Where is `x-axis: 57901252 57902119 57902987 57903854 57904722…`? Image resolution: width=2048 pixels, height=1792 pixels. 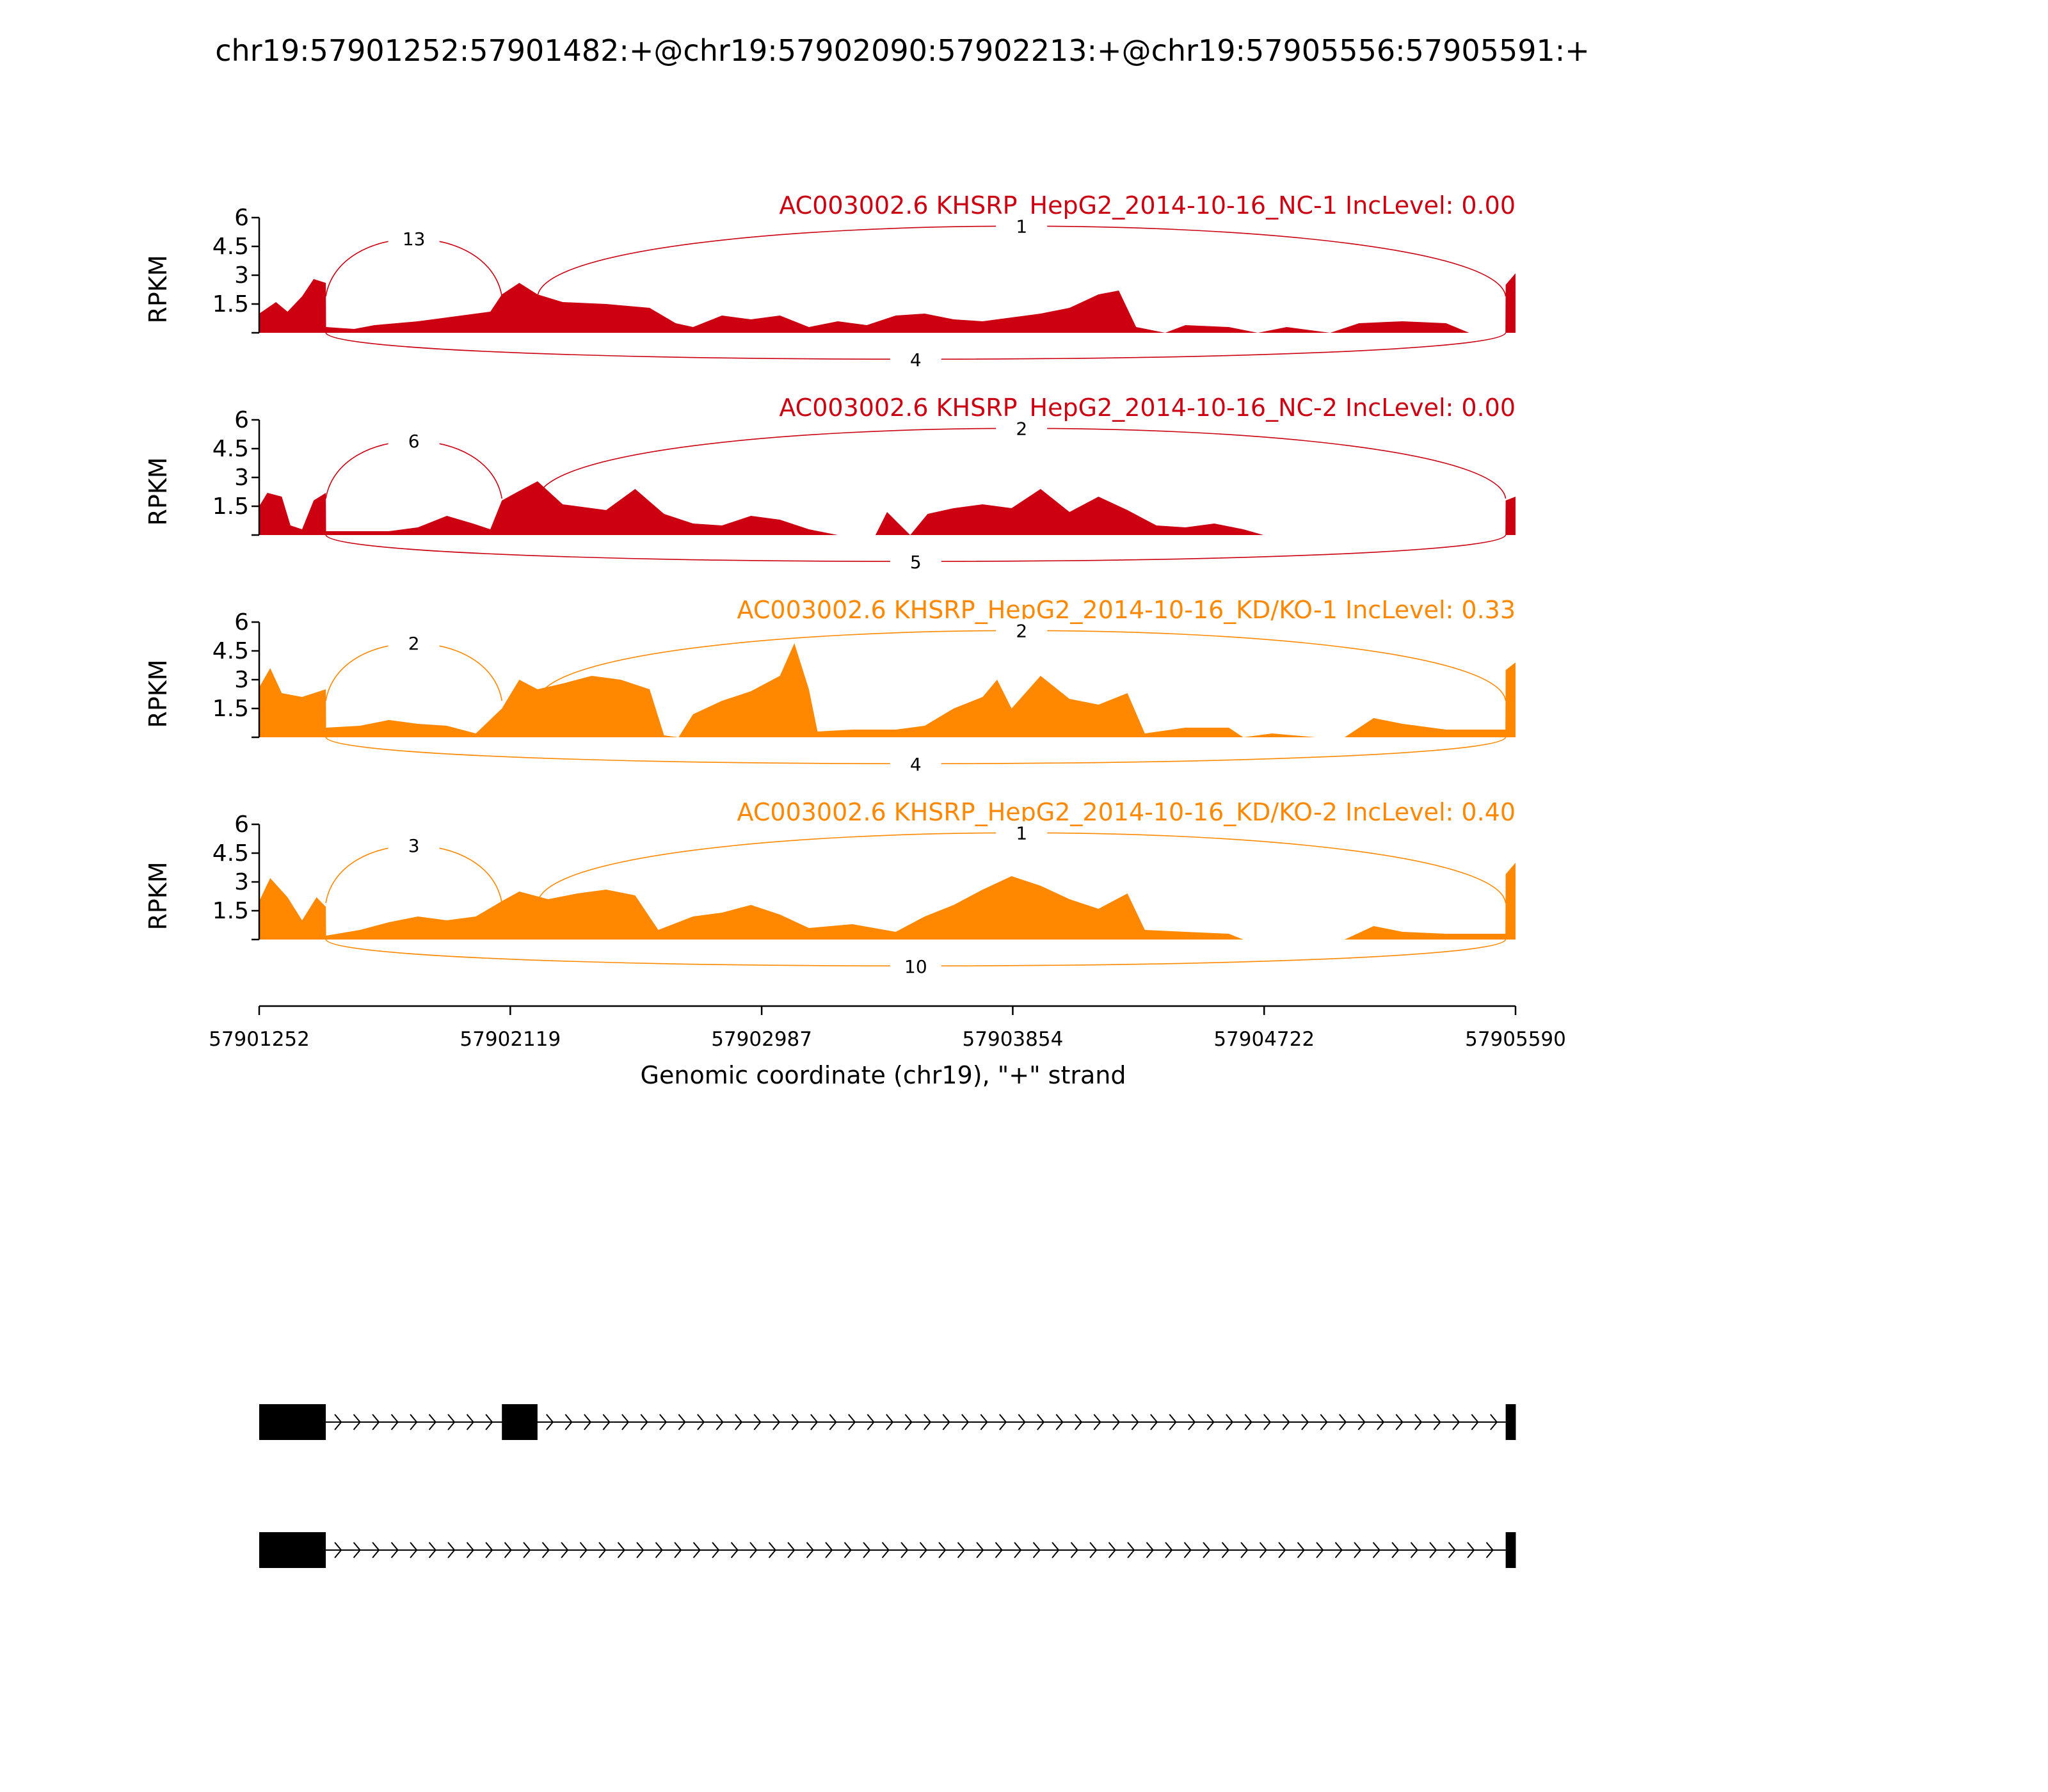 x-axis: 57901252 57902119 57902987 57903854 57904722… is located at coordinates (887, 1028).